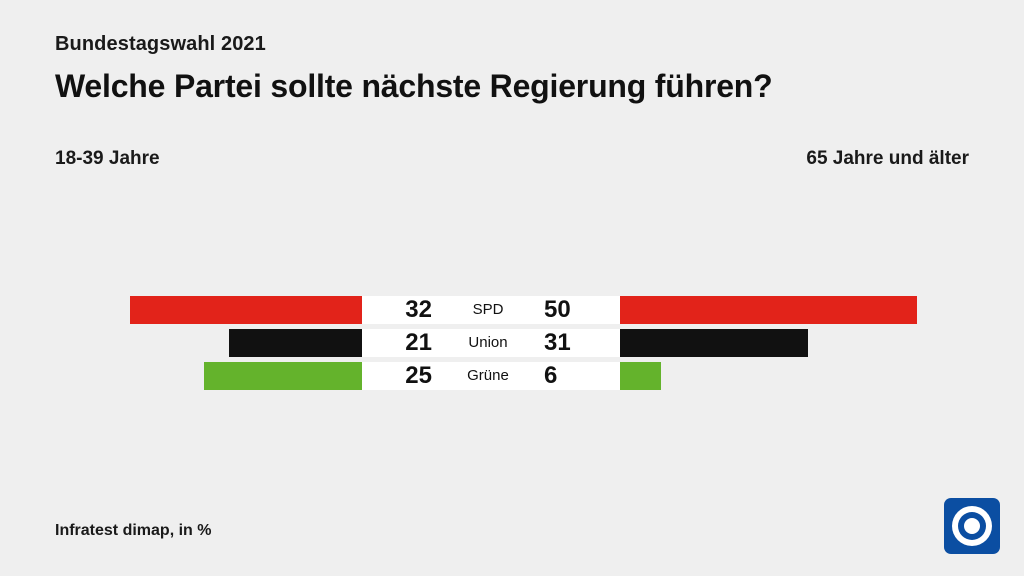 The height and width of the screenshot is (576, 1024). What do you see at coordinates (576, 376) in the screenshot?
I see `value-right-gruene: 6` at bounding box center [576, 376].